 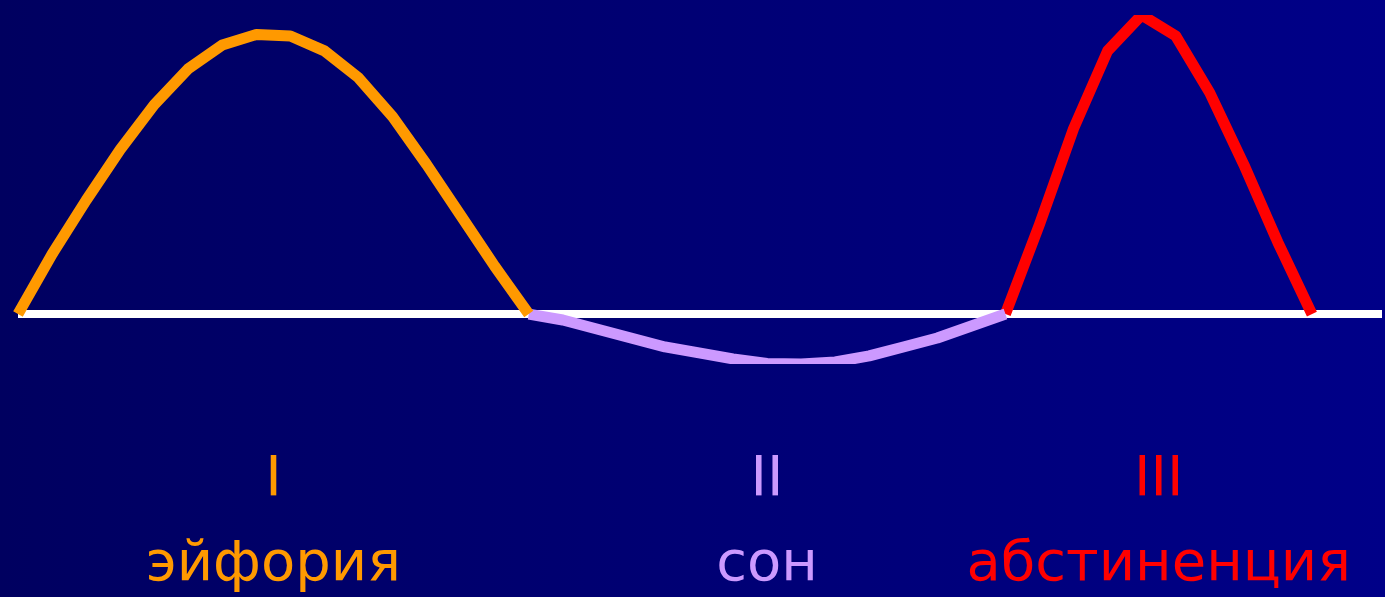 I want to click on text: I эйфория, so click(x=273, y=518).